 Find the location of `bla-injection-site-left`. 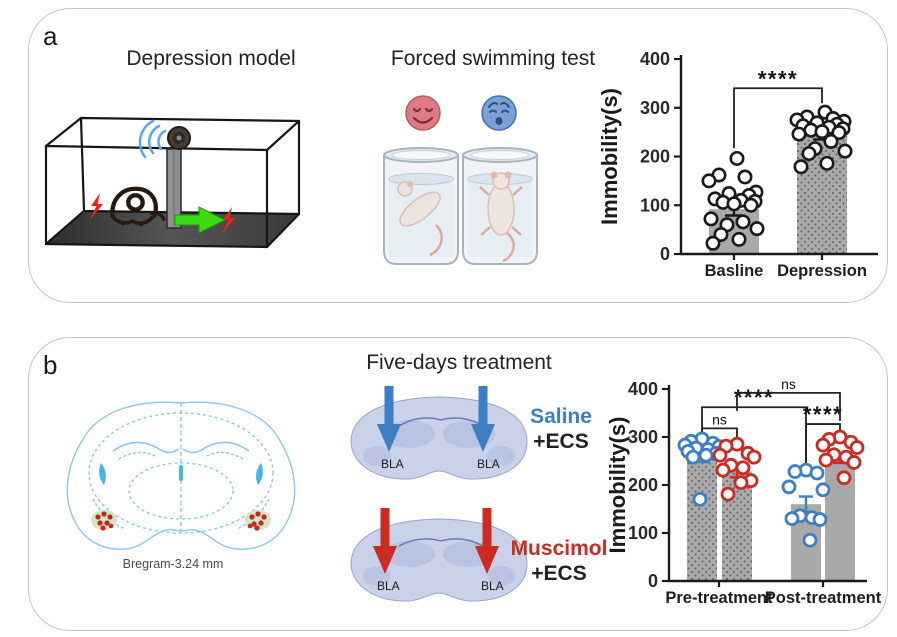

bla-injection-site-left is located at coordinates (104, 520).